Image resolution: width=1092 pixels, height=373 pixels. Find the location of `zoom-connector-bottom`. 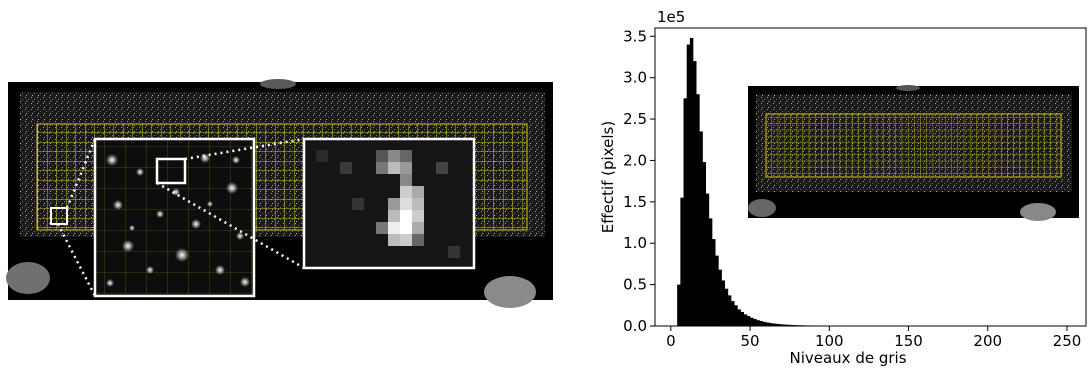

zoom-connector-bottom is located at coordinates (76, 260).